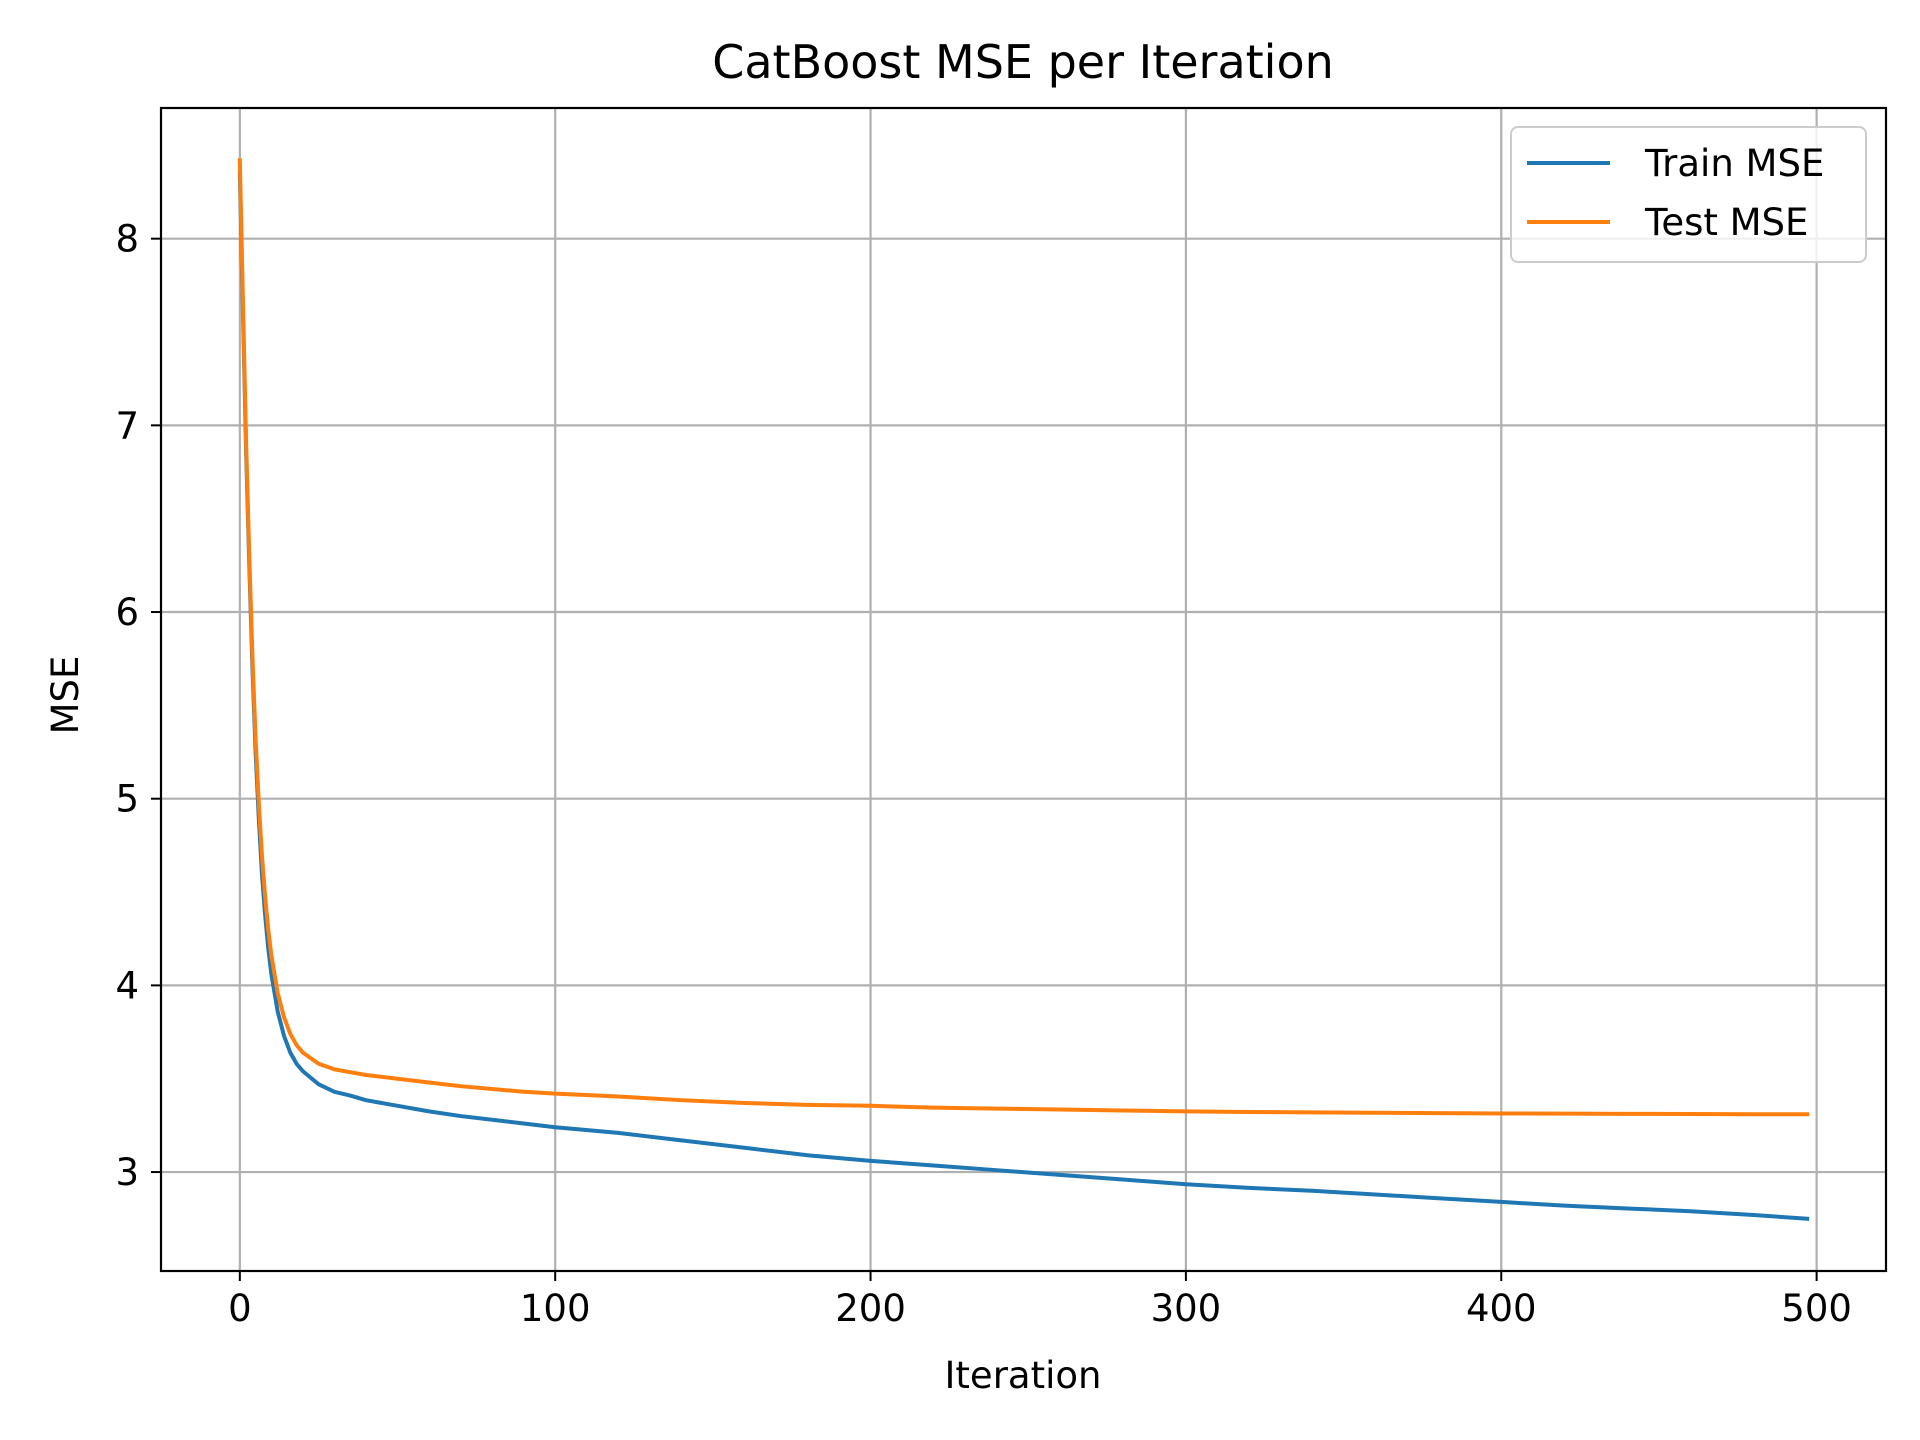 Image resolution: width=1920 pixels, height=1440 pixels. I want to click on y-axis-label: MSE, so click(65, 695).